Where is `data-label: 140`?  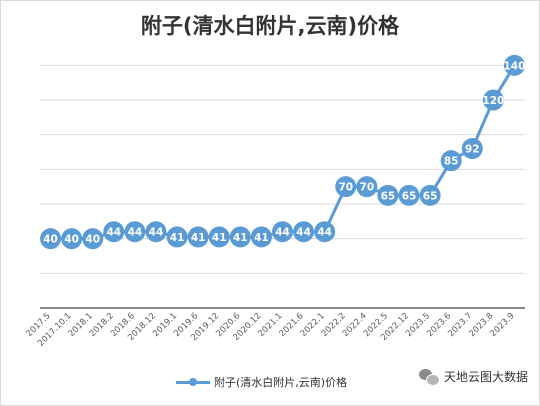
data-label: 140 is located at coordinates (514, 66).